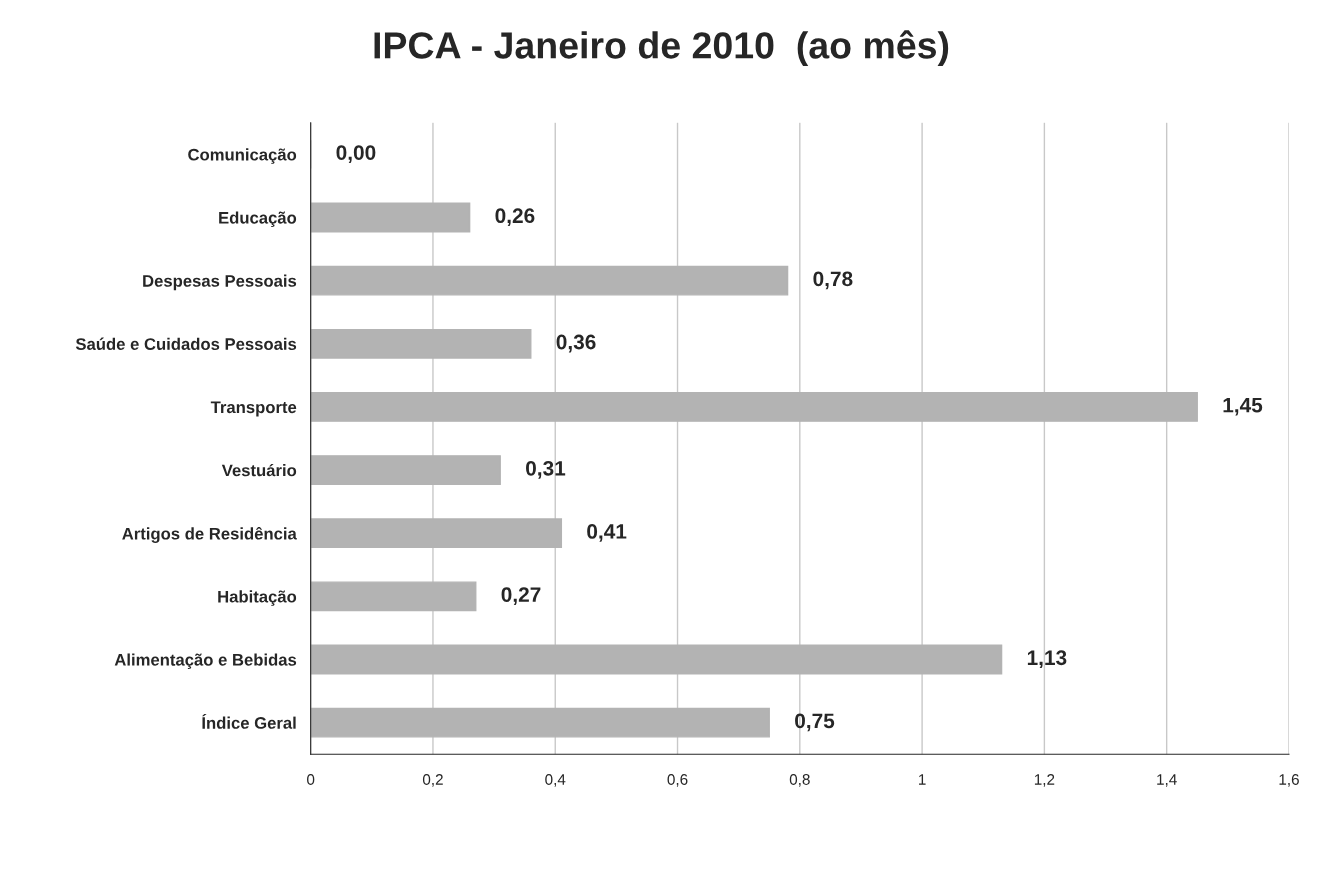 This screenshot has height=877, width=1322. I want to click on x-tick-label: 0,4, so click(555, 780).